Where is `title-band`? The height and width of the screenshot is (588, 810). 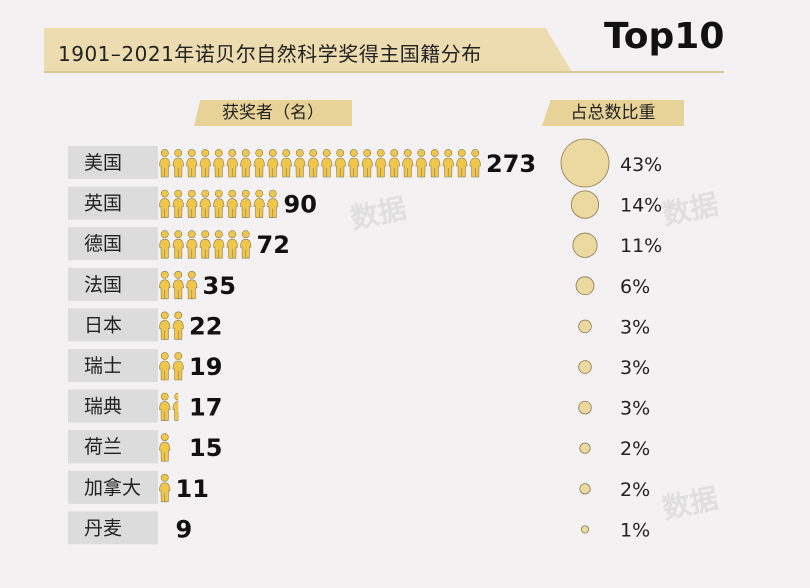 title-band is located at coordinates (308, 50).